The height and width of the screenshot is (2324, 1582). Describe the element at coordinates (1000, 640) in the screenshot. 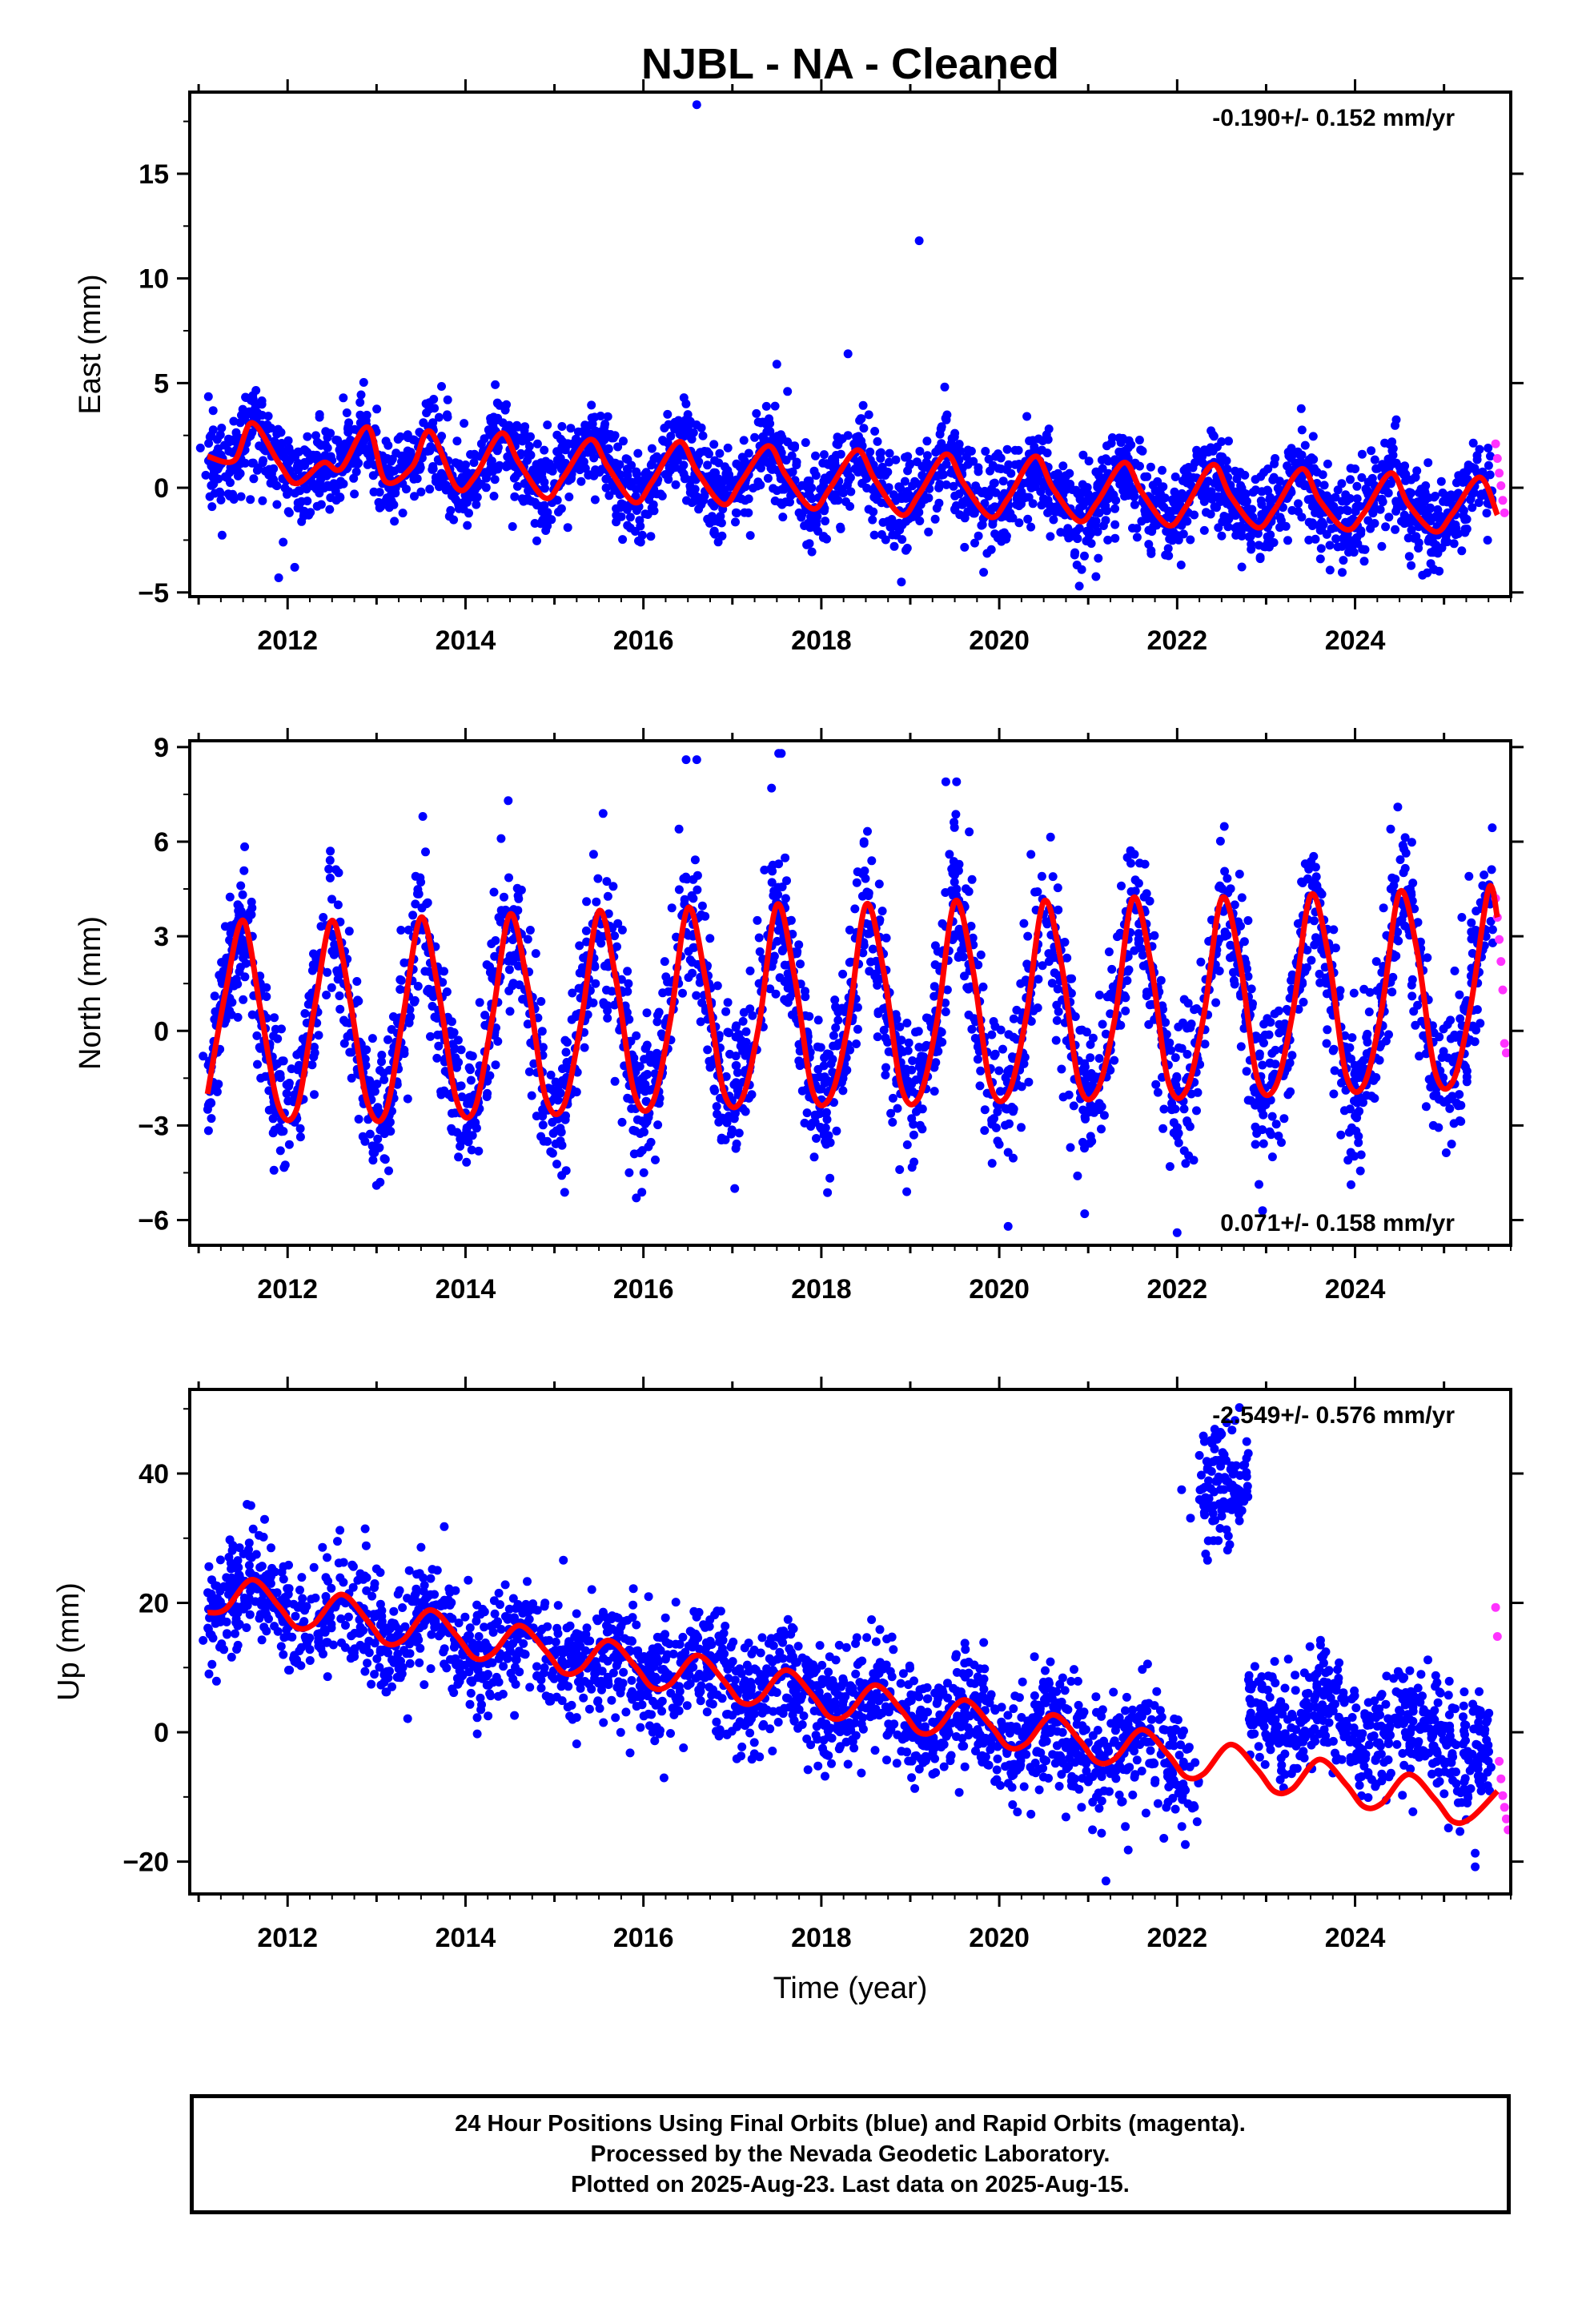

I see `x-tick-label: 2020` at that location.